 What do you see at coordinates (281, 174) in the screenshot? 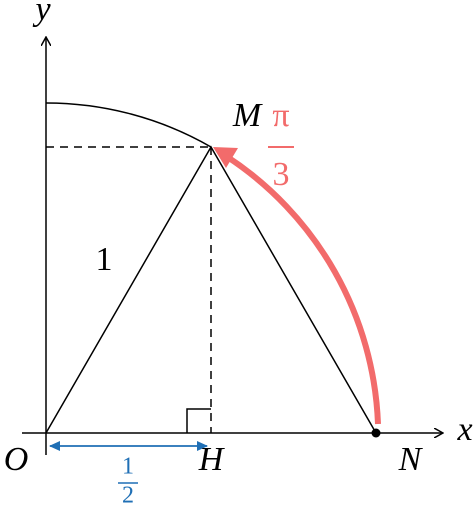
I see `angle-denominator: 3` at bounding box center [281, 174].